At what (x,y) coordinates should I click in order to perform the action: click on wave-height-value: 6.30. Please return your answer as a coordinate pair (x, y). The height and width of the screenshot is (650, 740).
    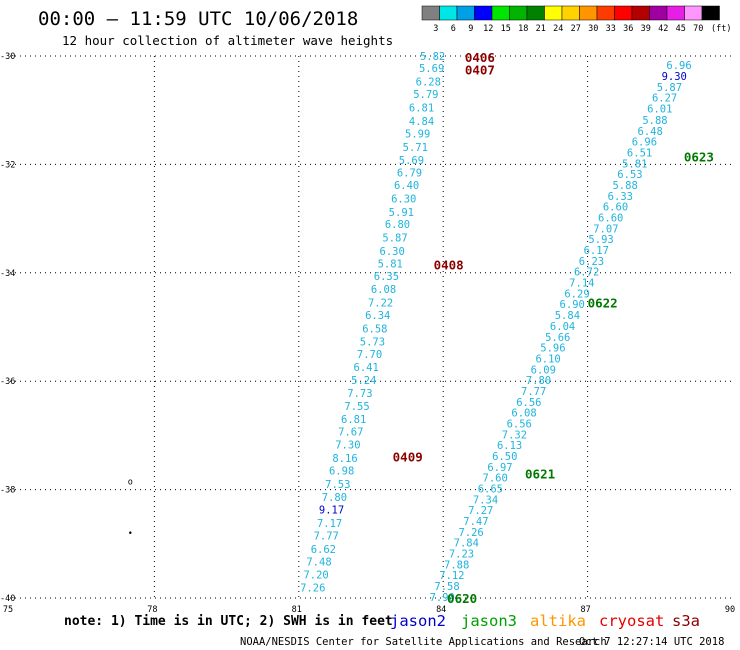
    Looking at the image, I should click on (403, 200).